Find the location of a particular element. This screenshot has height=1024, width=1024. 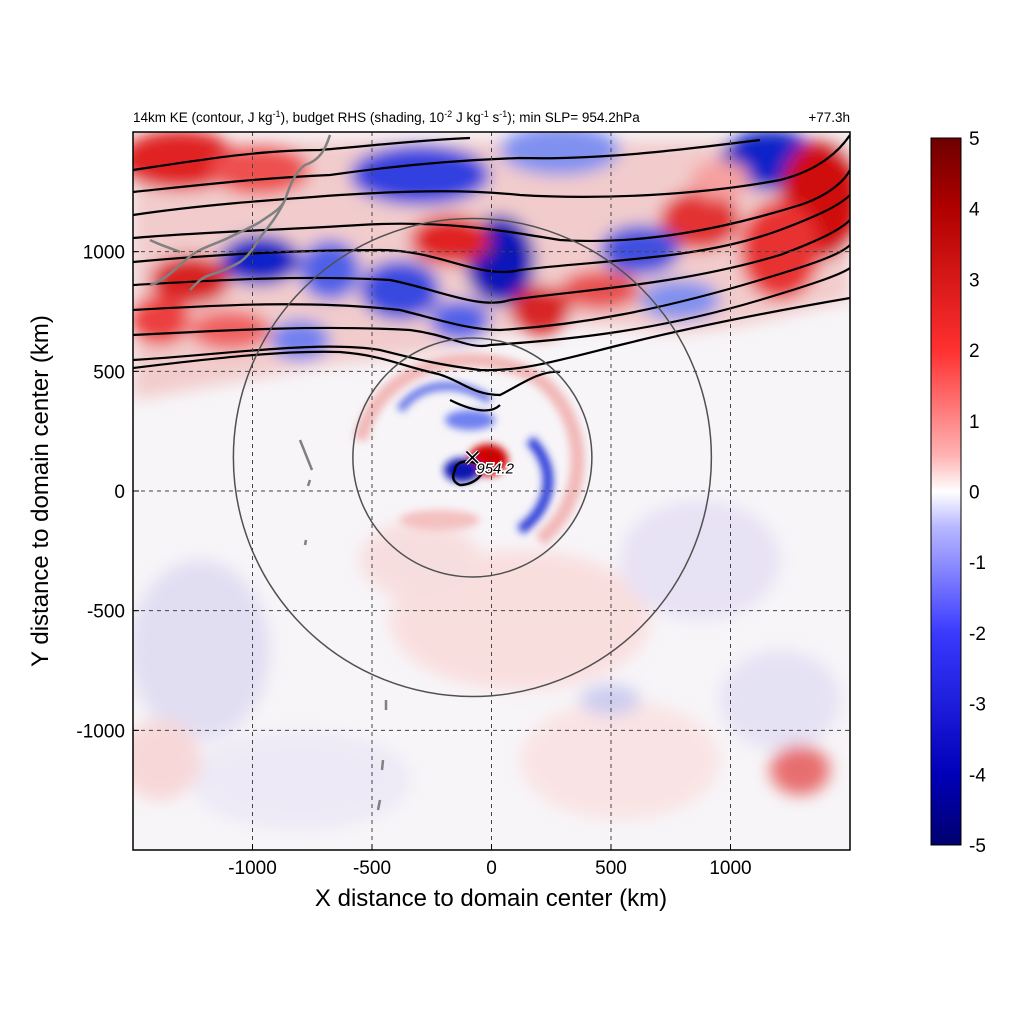

colorbar-tick-label: -4 is located at coordinates (977, 775).